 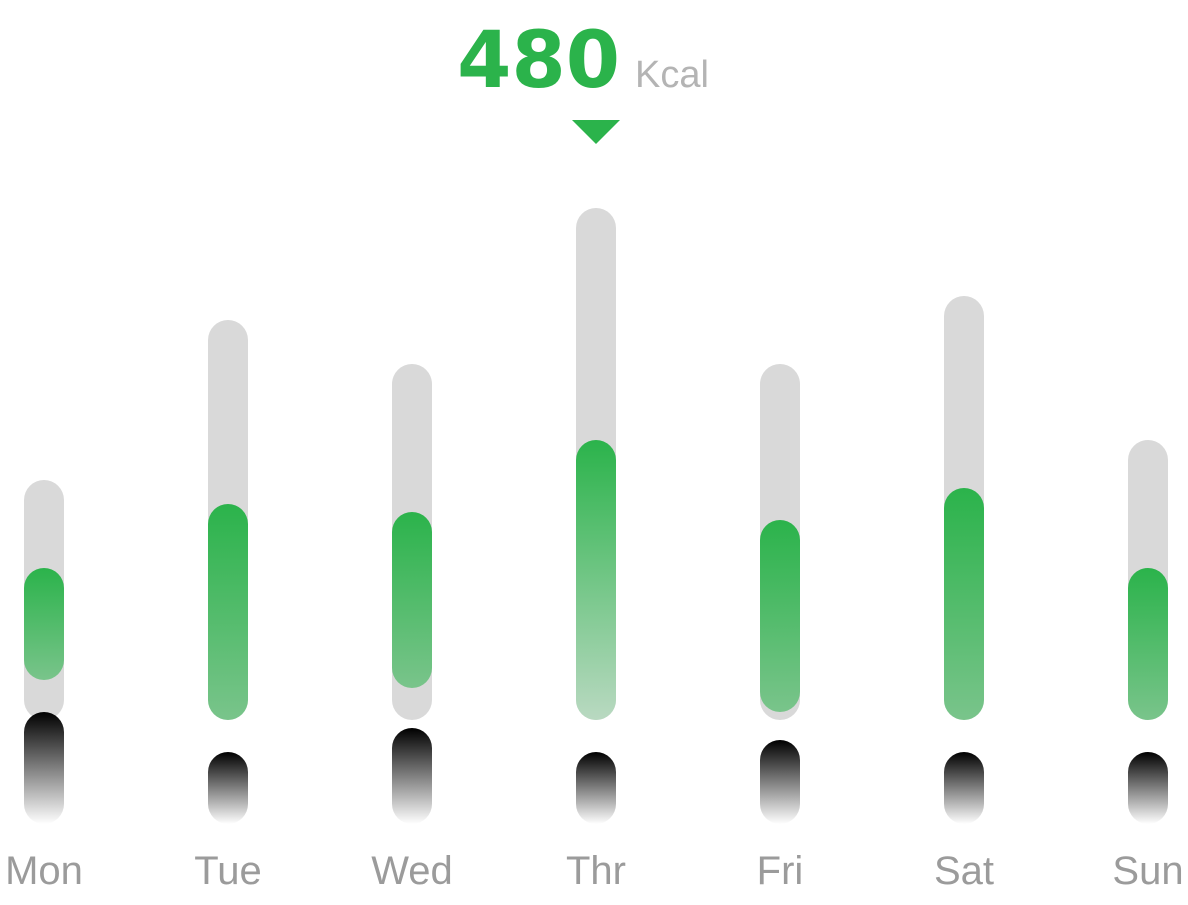 What do you see at coordinates (596, 132) in the screenshot?
I see `selected-value-pointer-icon` at bounding box center [596, 132].